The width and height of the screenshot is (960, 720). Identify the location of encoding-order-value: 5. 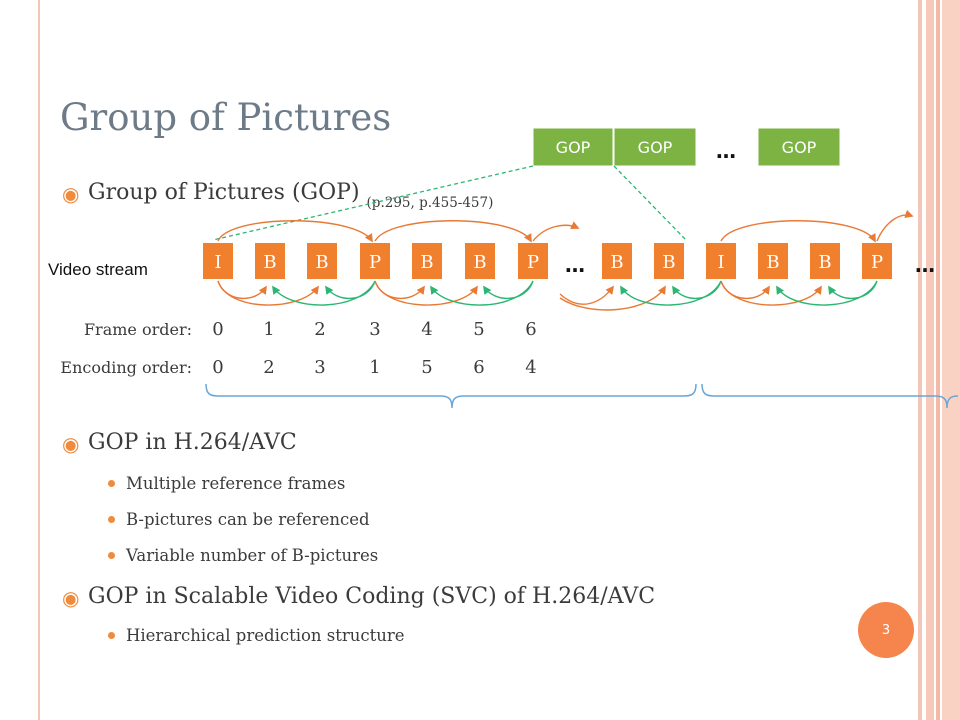
(426, 367).